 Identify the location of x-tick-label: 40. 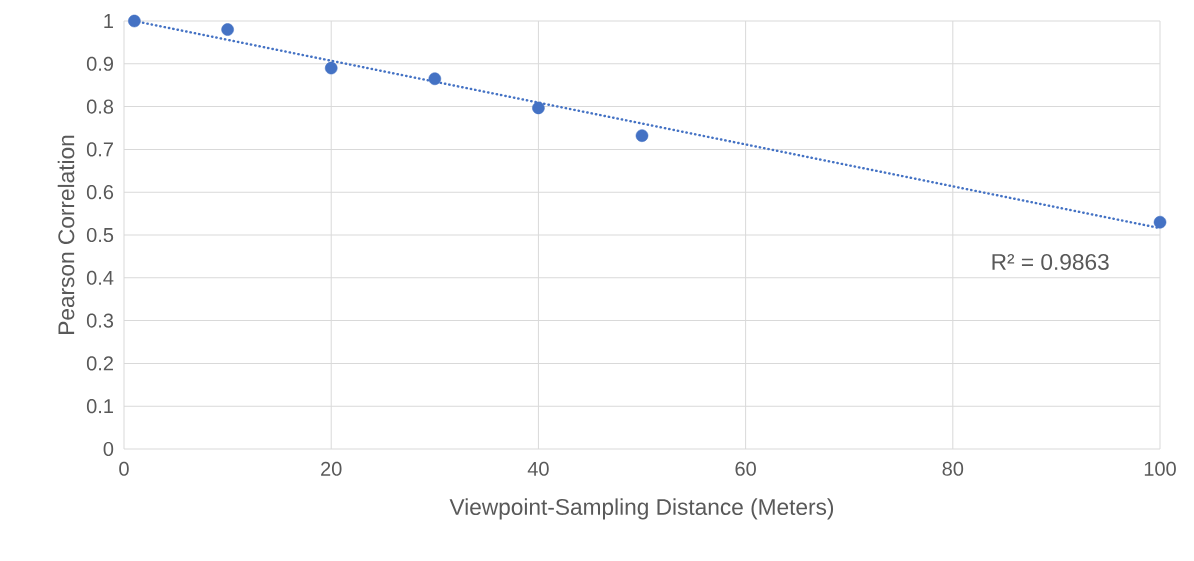
(538, 468).